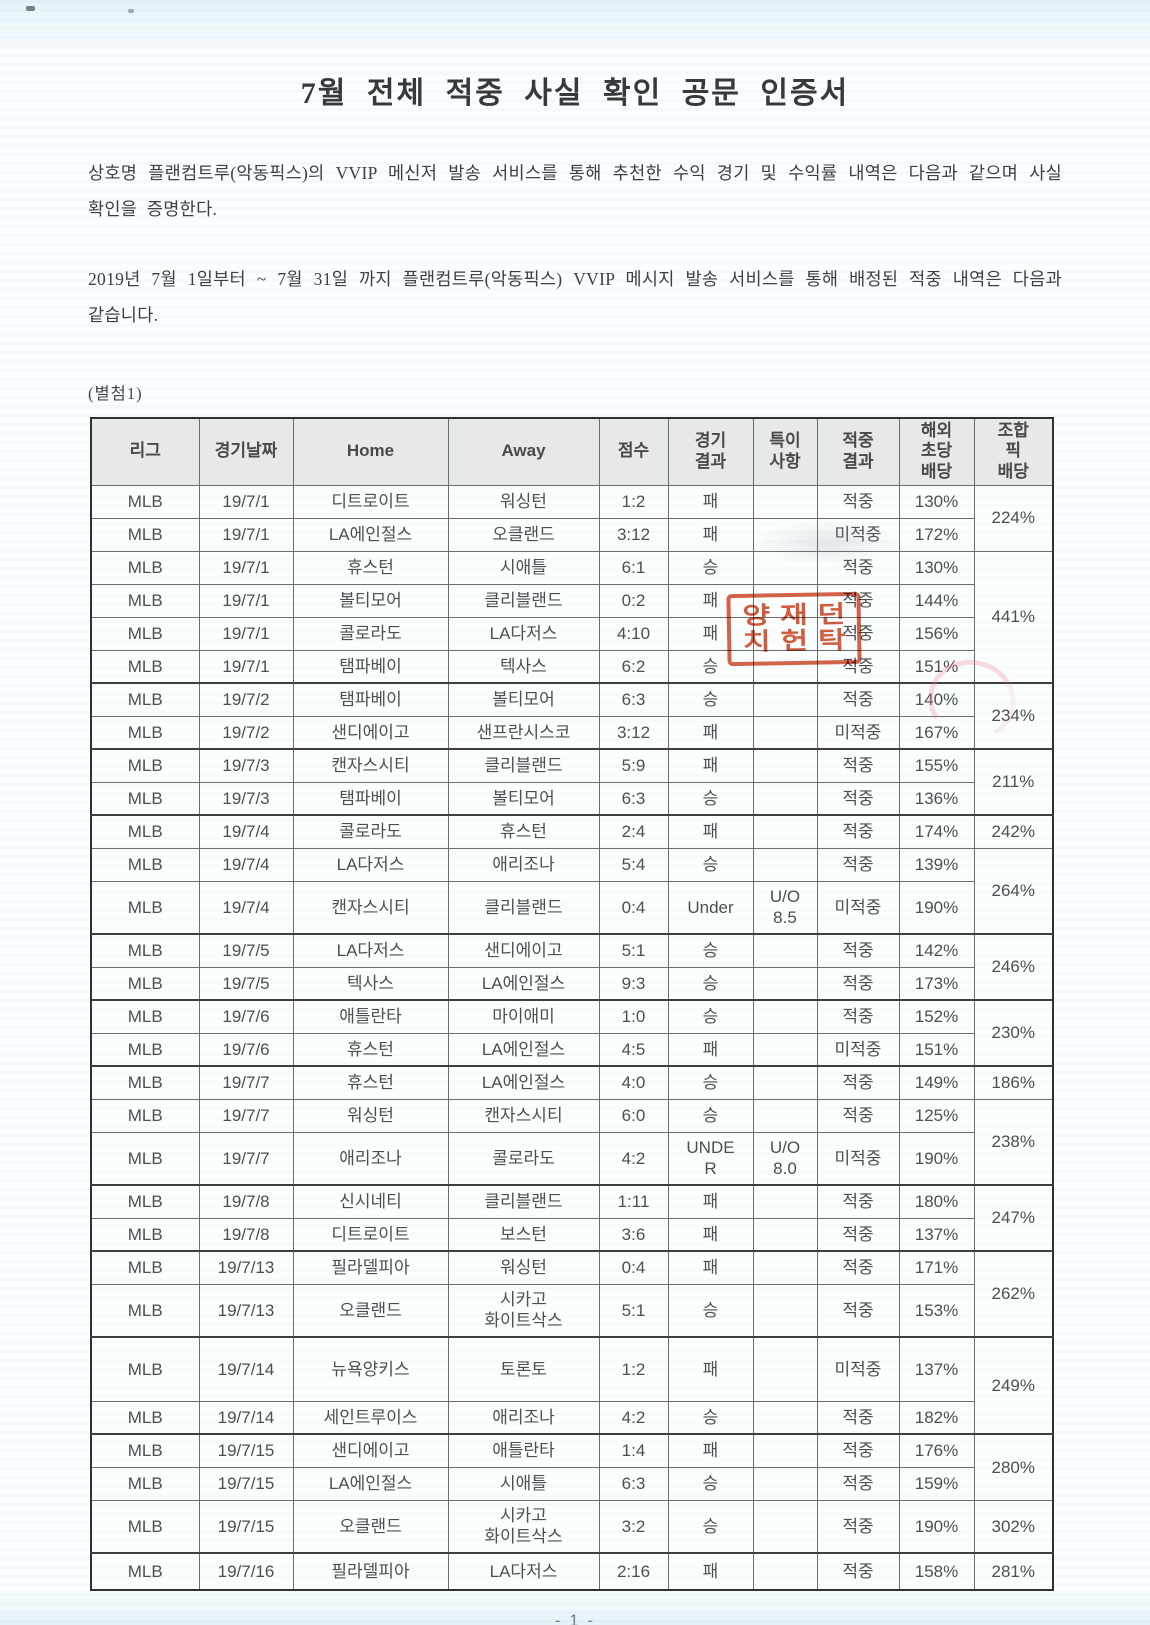 This screenshot has width=1150, height=1625. Describe the element at coordinates (936, 950) in the screenshot. I see `cell-odds: 142%` at that location.